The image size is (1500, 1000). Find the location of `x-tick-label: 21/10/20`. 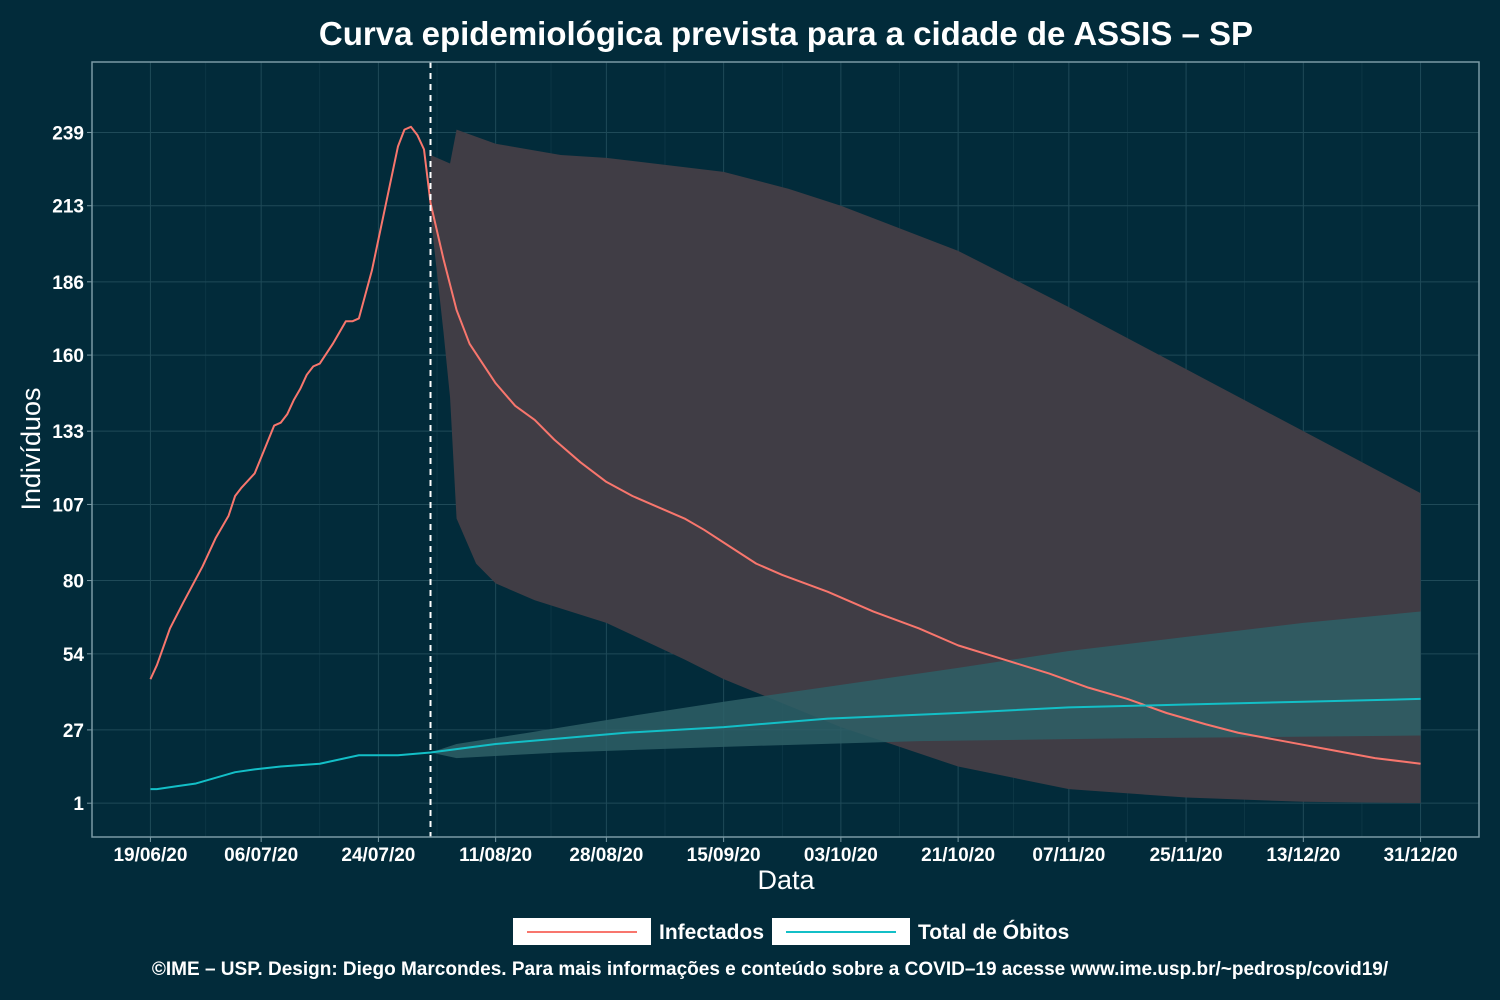

x-tick-label: 21/10/20 is located at coordinates (958, 855).